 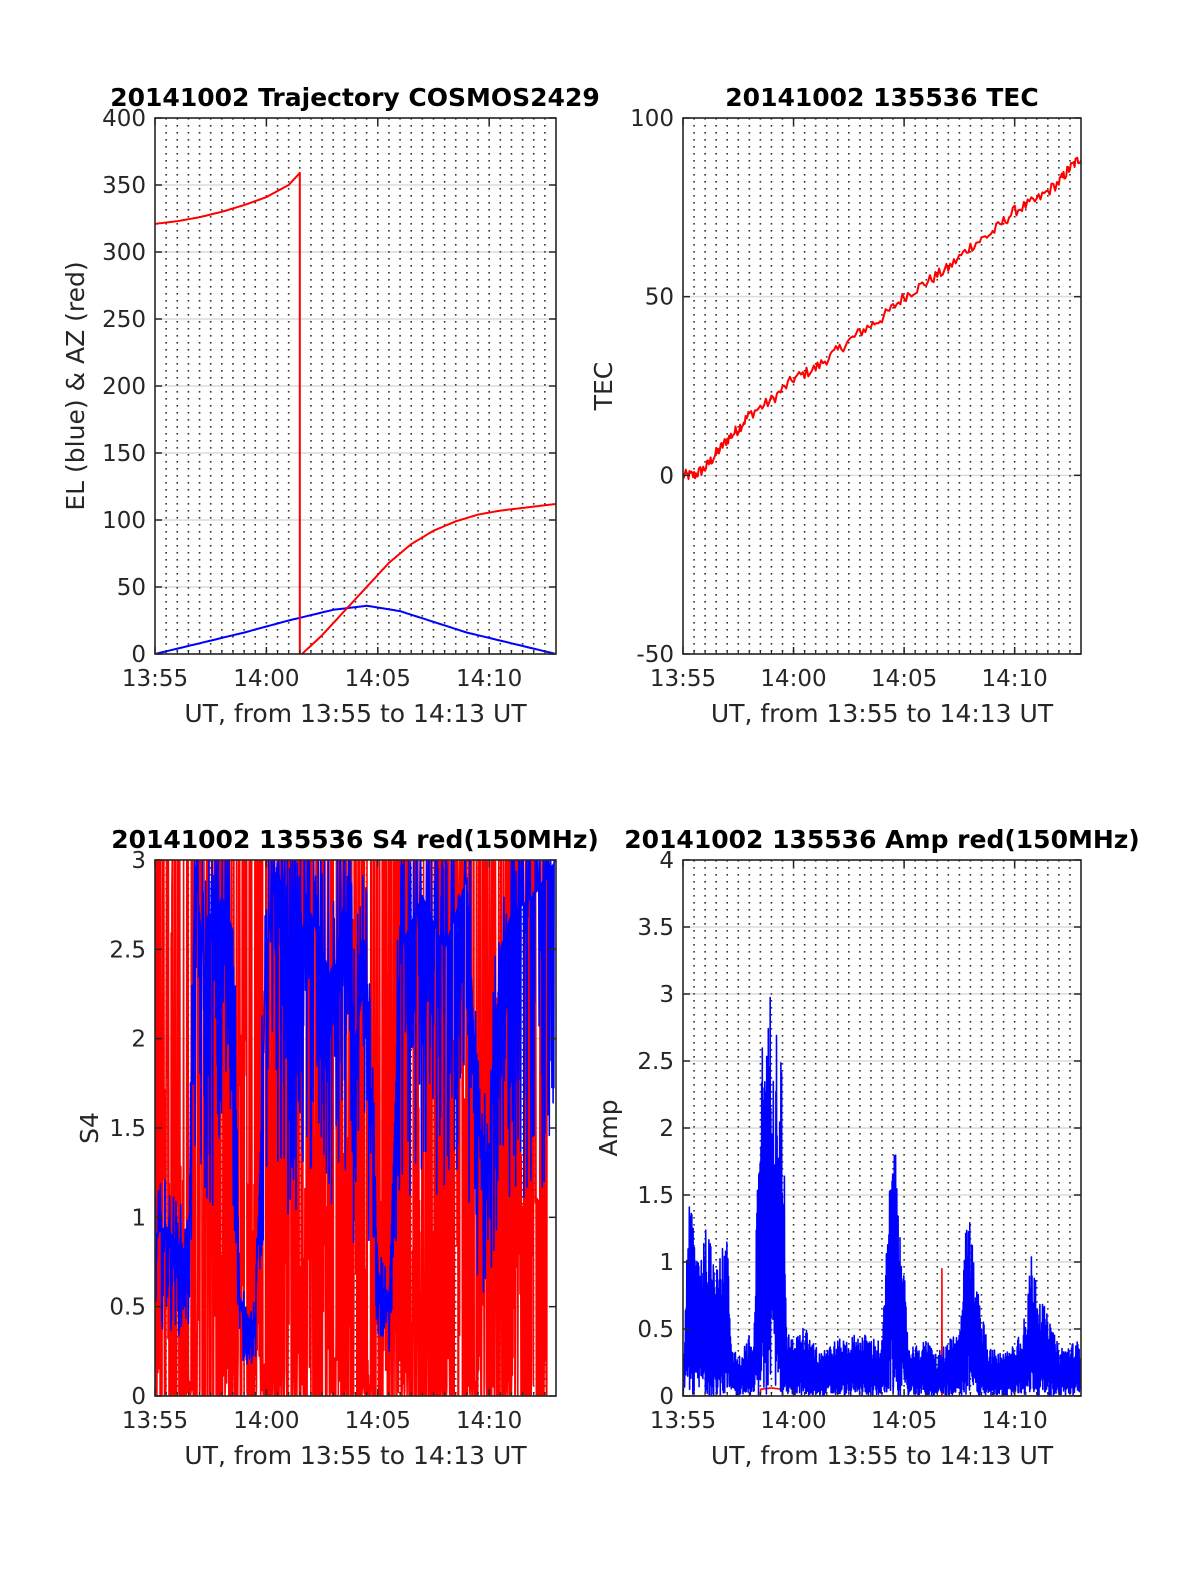 I want to click on y-tick-label: 150, so click(x=124, y=454).